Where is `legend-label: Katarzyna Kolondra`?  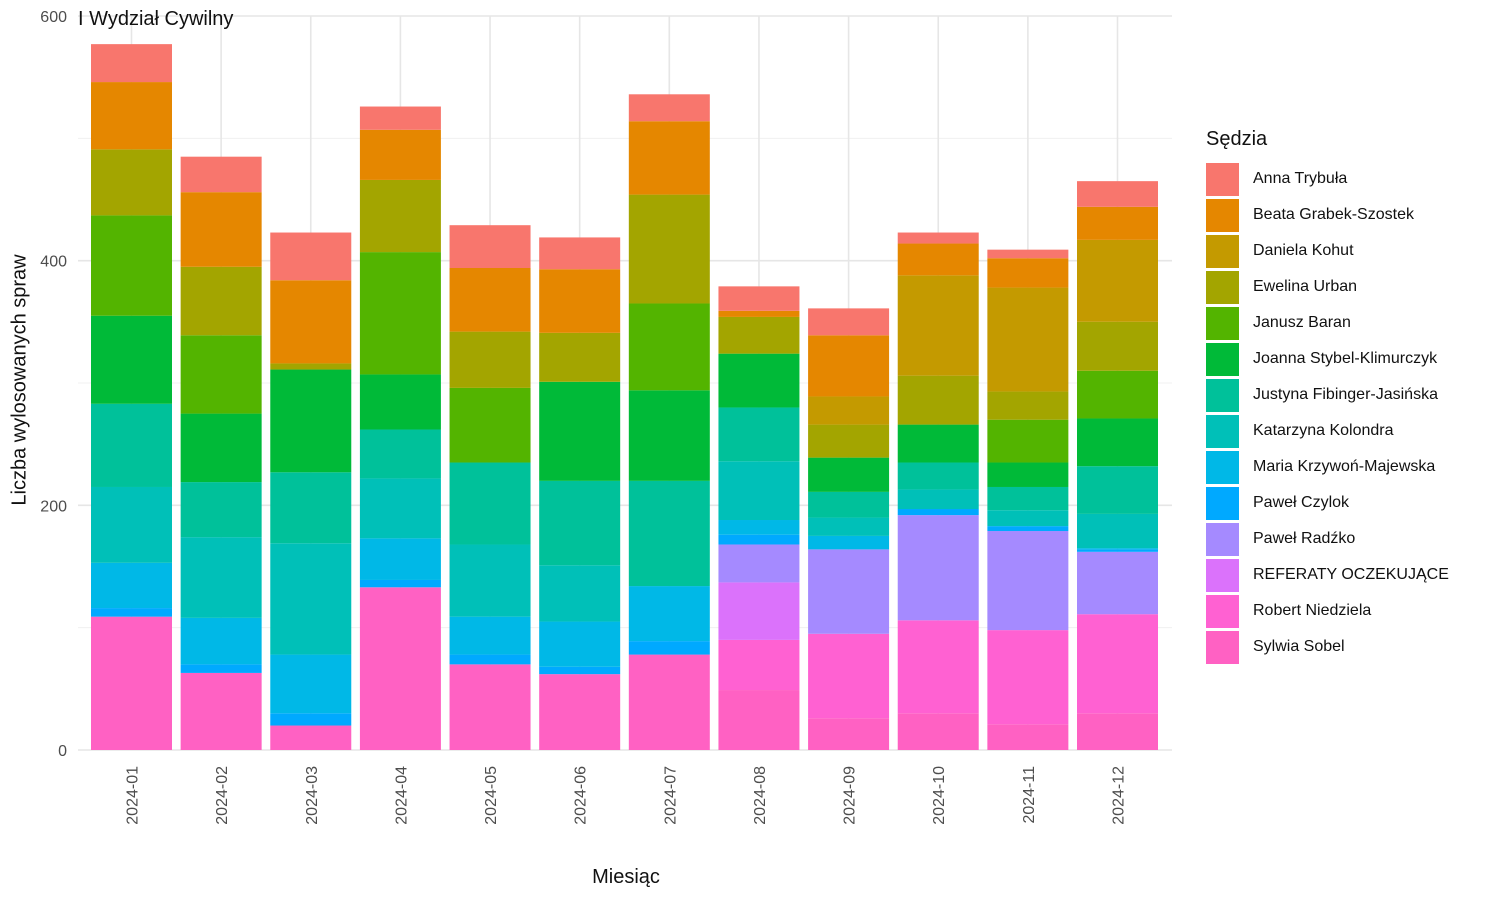 legend-label: Katarzyna Kolondra is located at coordinates (1323, 430).